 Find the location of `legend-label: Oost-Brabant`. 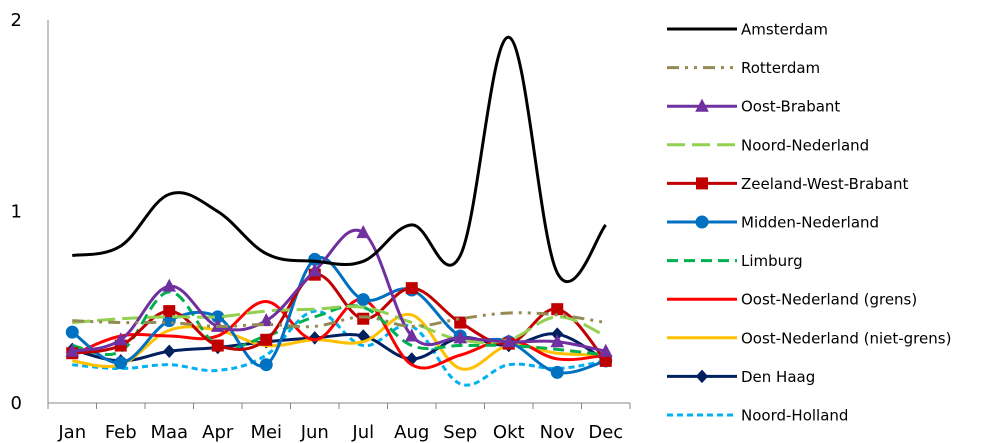

legend-label: Oost-Brabant is located at coordinates (790, 107).